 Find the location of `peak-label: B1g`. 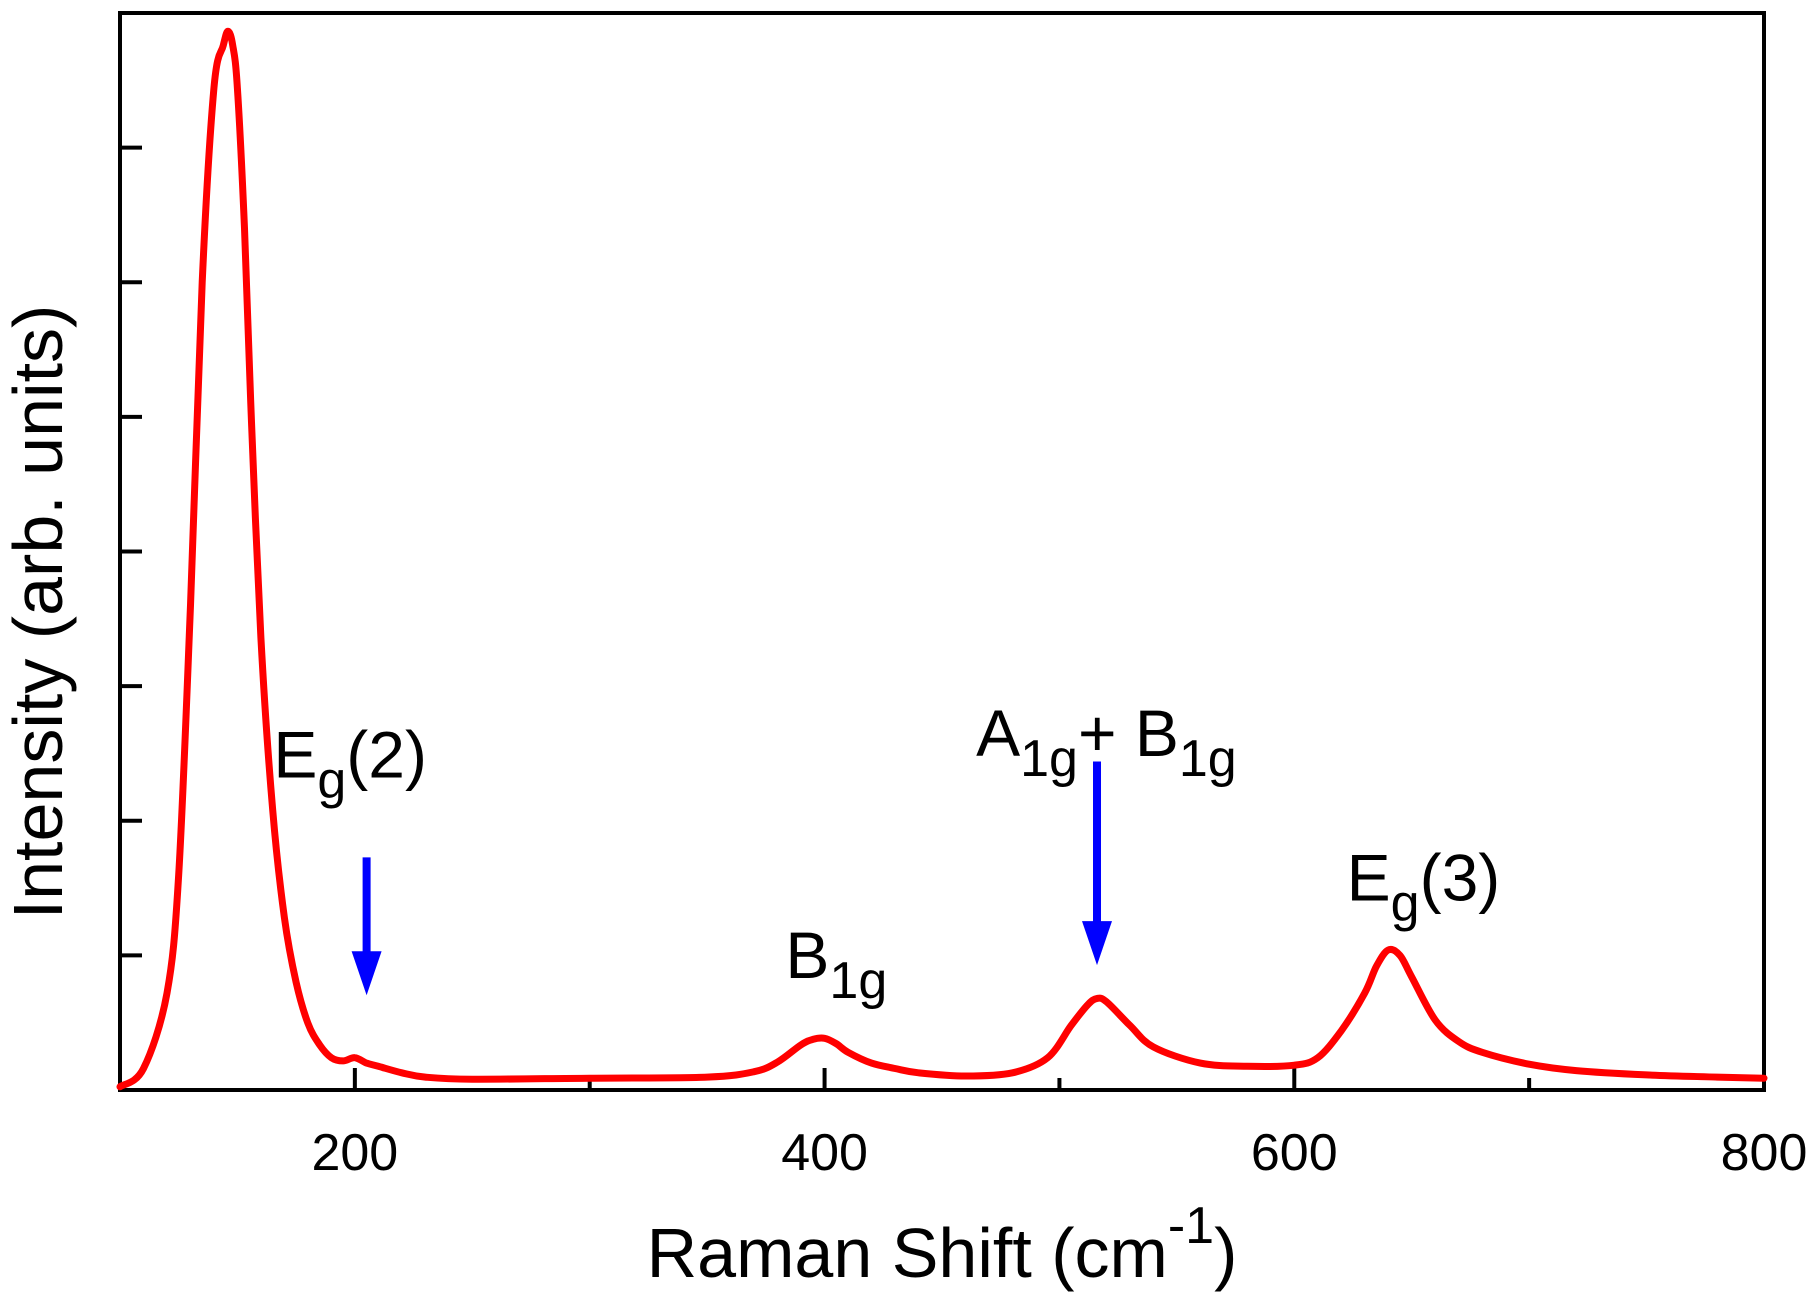

peak-label: B1g is located at coordinates (836, 964).